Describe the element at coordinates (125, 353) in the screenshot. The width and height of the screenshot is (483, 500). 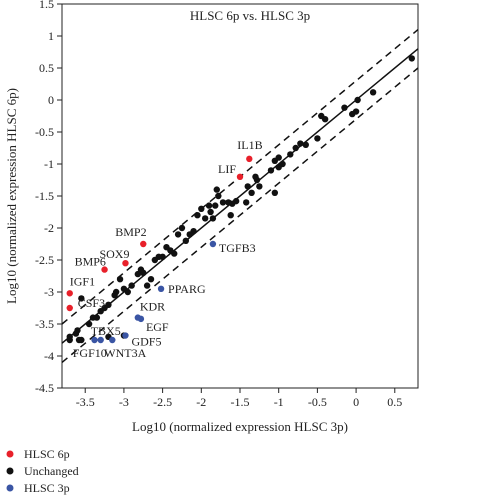
I see `gene-label: WNT3A` at that location.